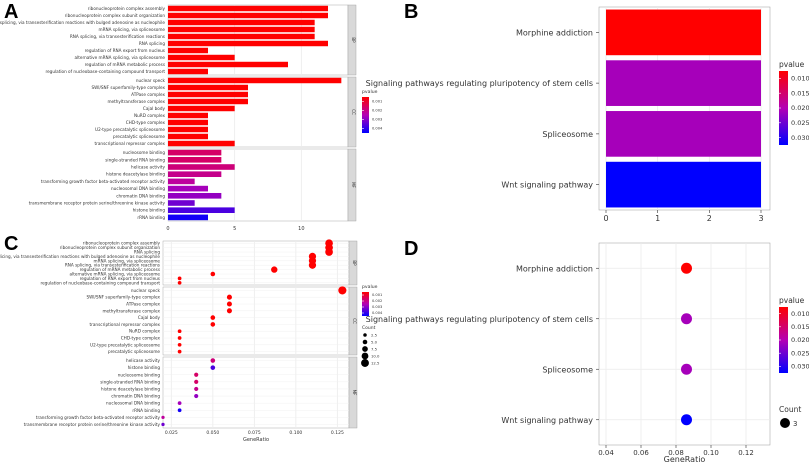 This screenshot has width=809, height=465. I want to click on x-tick-label: 0.06, so click(641, 453).